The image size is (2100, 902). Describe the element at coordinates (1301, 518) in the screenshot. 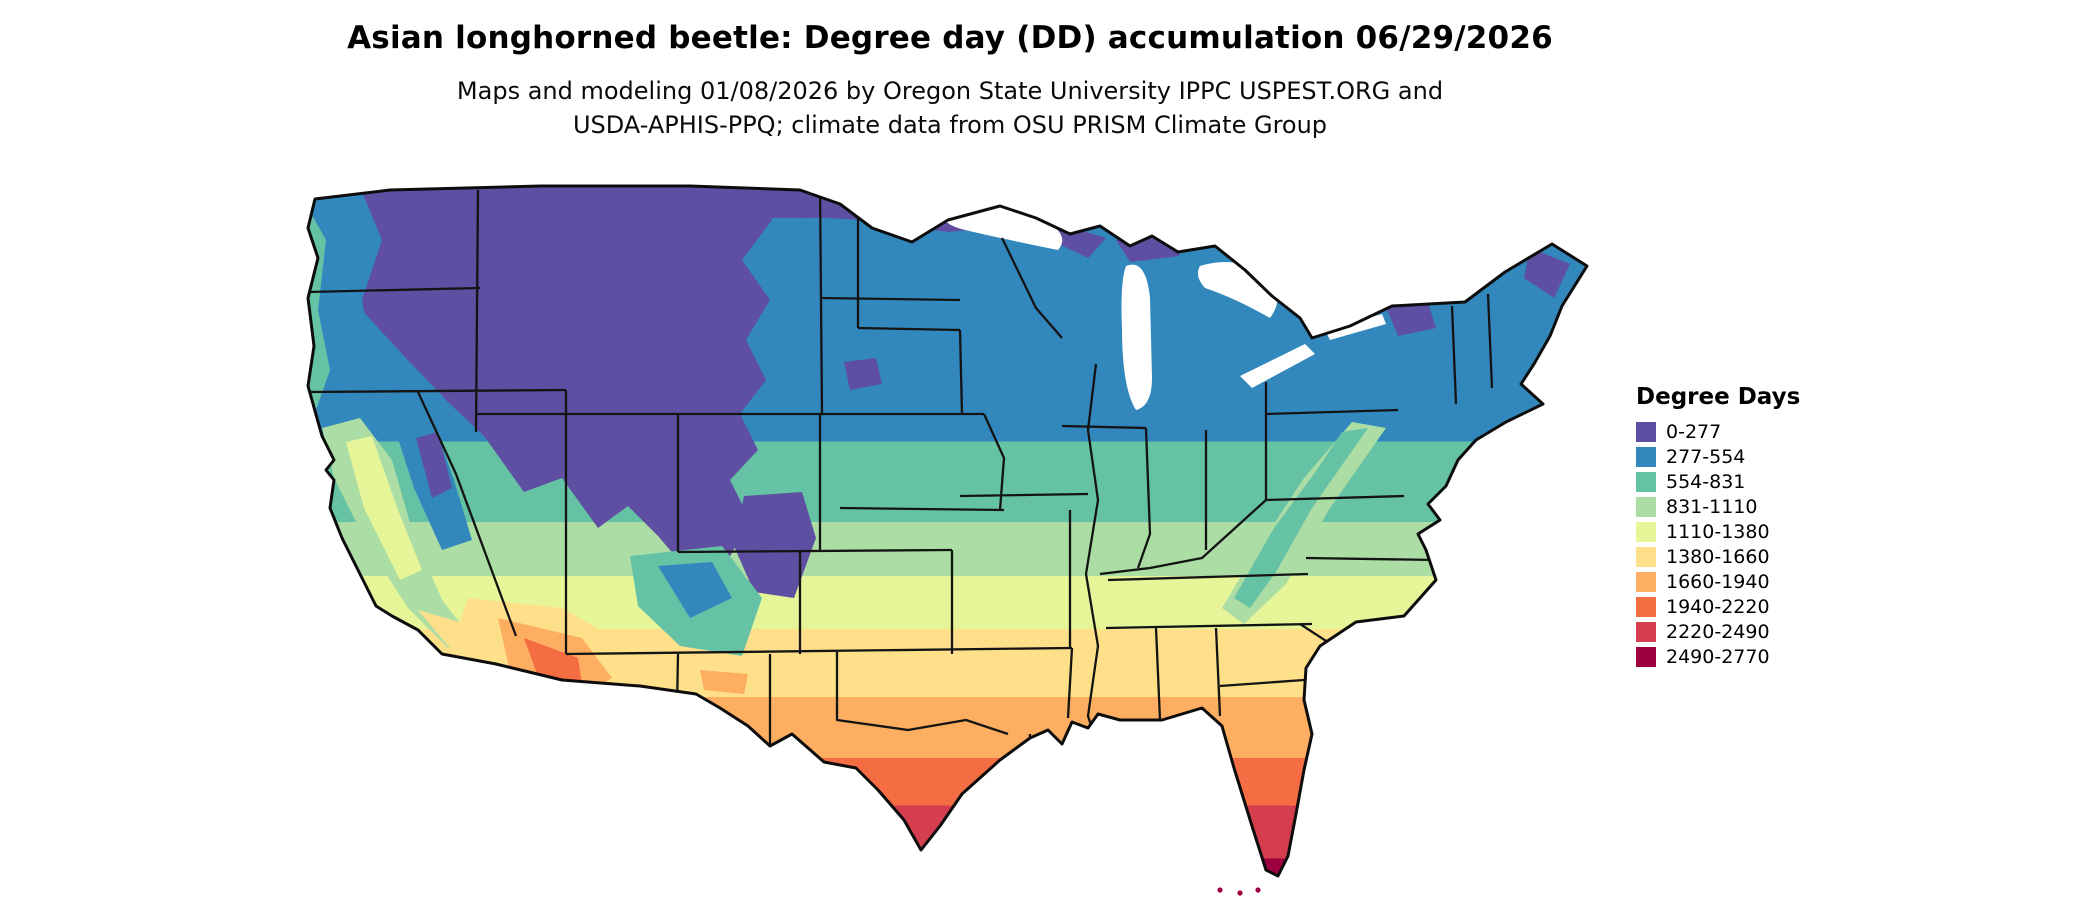

I see `region-appalachians-core` at that location.